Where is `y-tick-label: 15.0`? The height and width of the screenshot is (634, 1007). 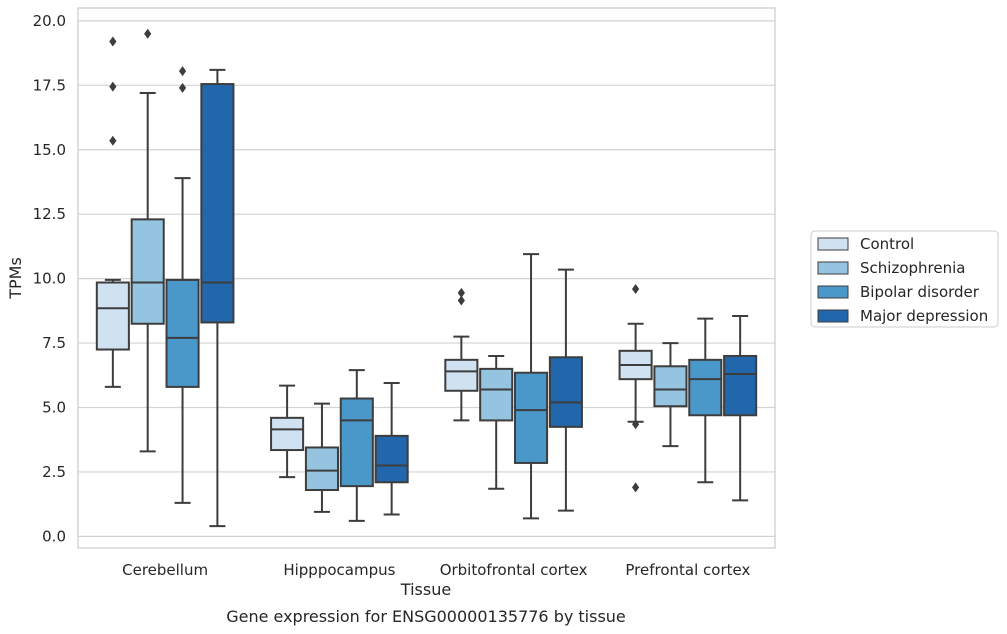 y-tick-label: 15.0 is located at coordinates (49, 150).